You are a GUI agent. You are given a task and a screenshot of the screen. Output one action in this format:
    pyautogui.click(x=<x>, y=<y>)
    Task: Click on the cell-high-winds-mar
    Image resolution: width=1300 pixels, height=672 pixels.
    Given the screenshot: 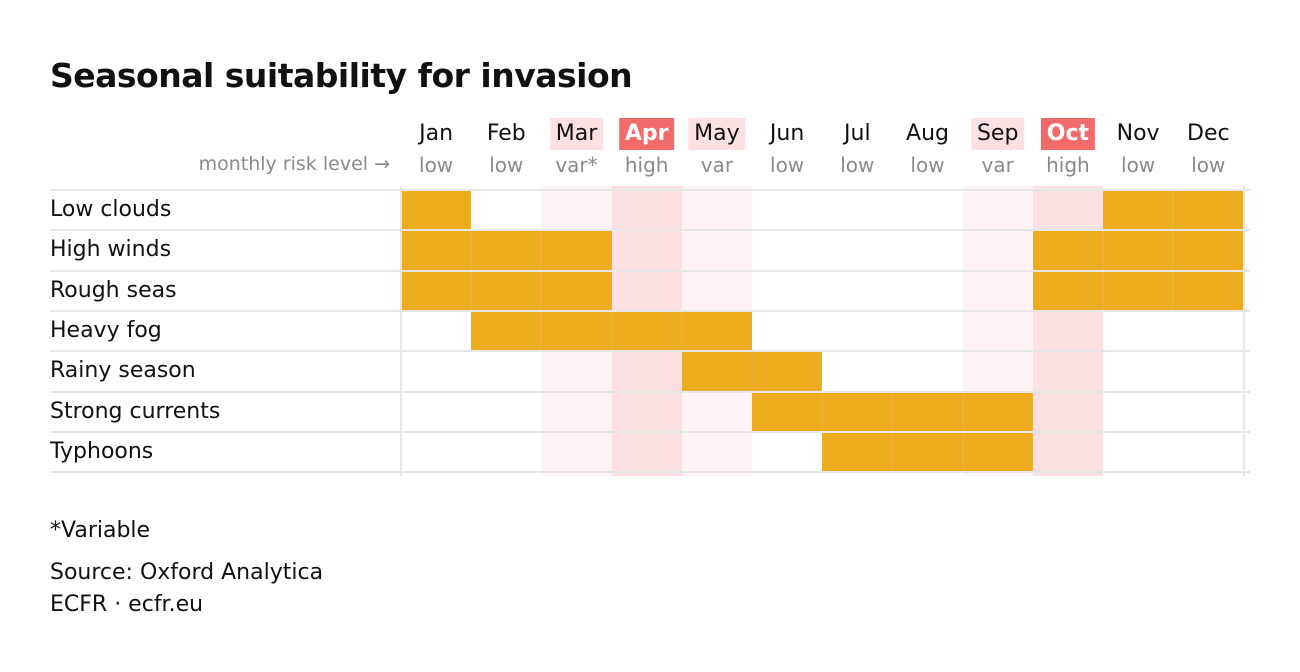 What is the action you would take?
    pyautogui.click(x=576, y=250)
    